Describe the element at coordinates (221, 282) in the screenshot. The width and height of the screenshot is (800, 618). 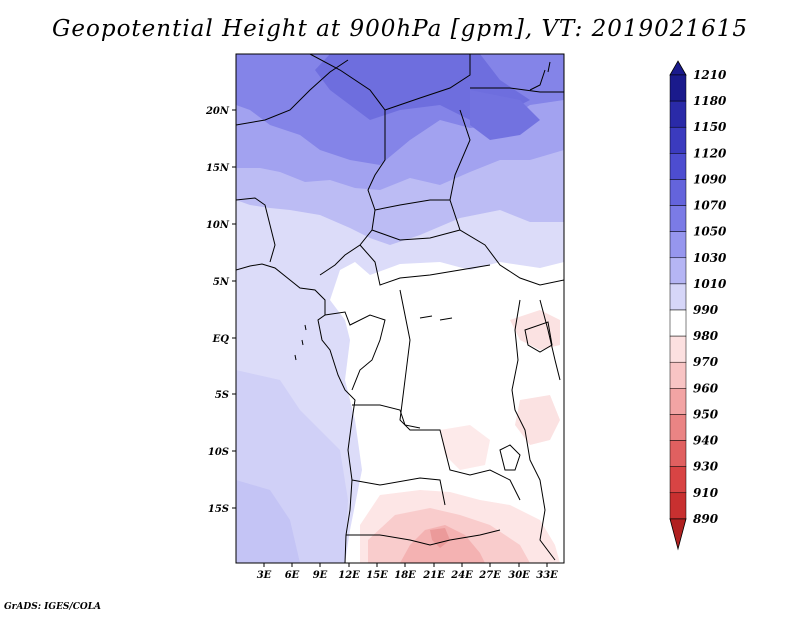
I see `lat-label: 5N` at that location.